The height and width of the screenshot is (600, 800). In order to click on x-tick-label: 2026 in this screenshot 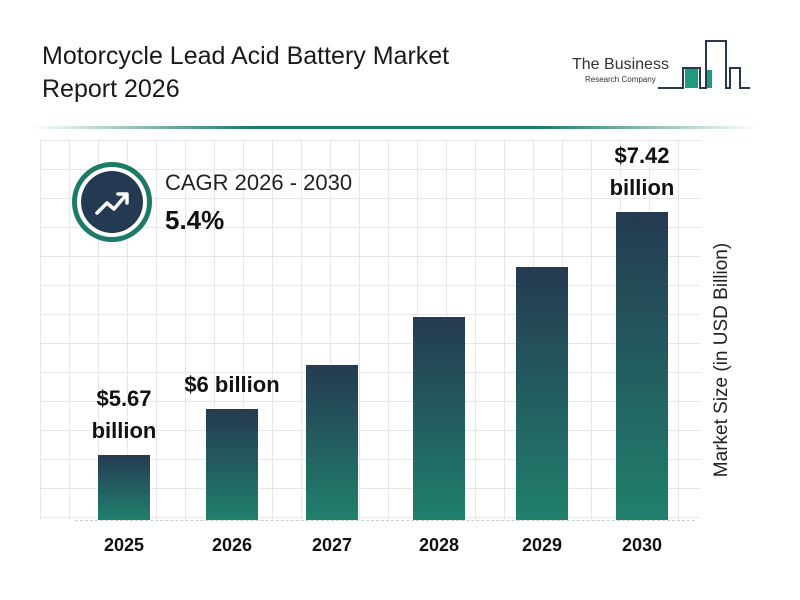, I will do `click(232, 545)`.